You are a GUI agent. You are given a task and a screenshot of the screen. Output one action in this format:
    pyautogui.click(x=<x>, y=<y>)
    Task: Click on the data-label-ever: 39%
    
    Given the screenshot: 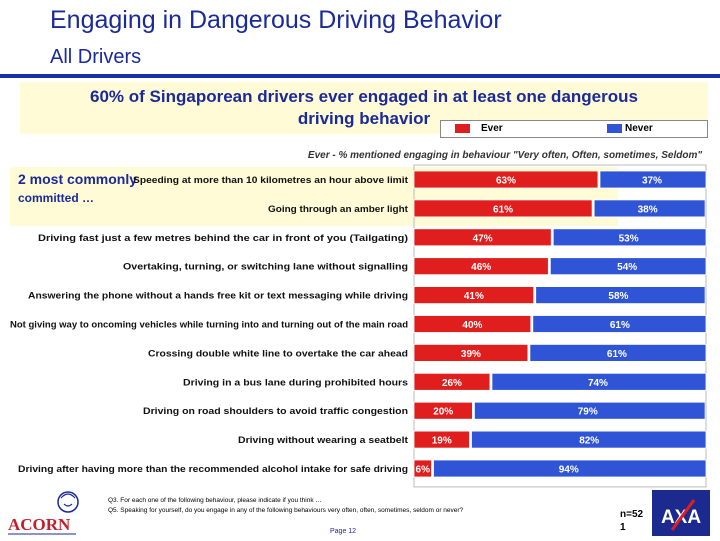 What is the action you would take?
    pyautogui.click(x=471, y=354)
    